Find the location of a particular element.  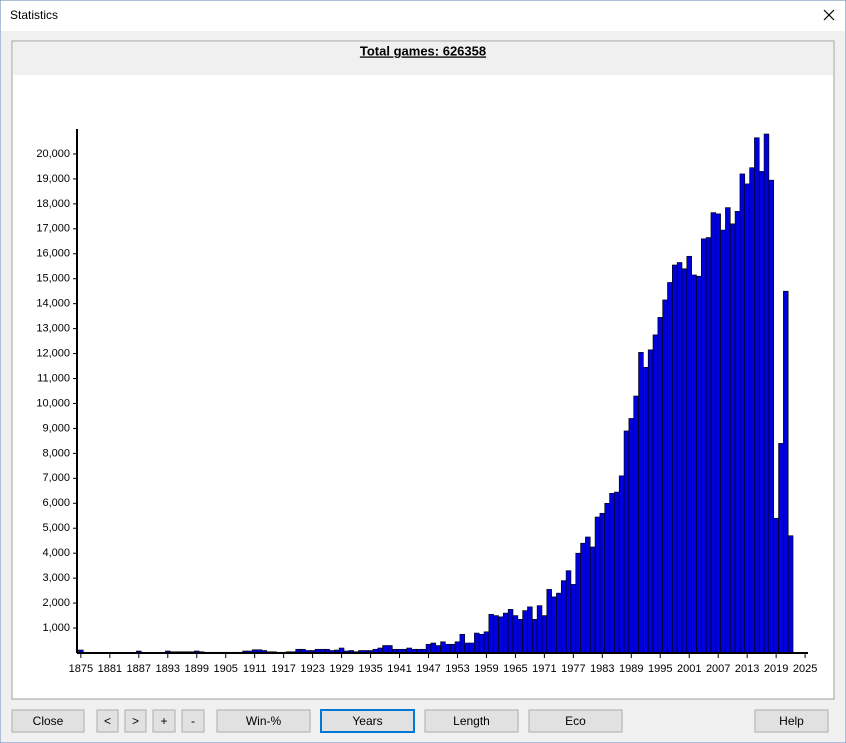

x-tick-label: 1893 is located at coordinates (168, 669).